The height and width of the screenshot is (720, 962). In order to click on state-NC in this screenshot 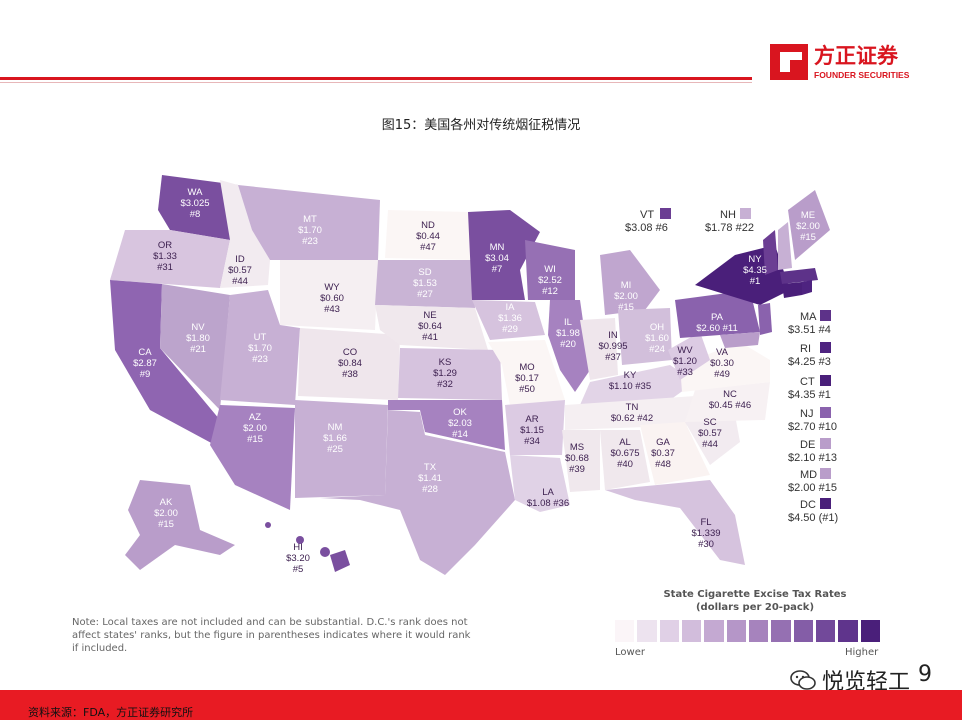, I will do `click(727, 402)`.